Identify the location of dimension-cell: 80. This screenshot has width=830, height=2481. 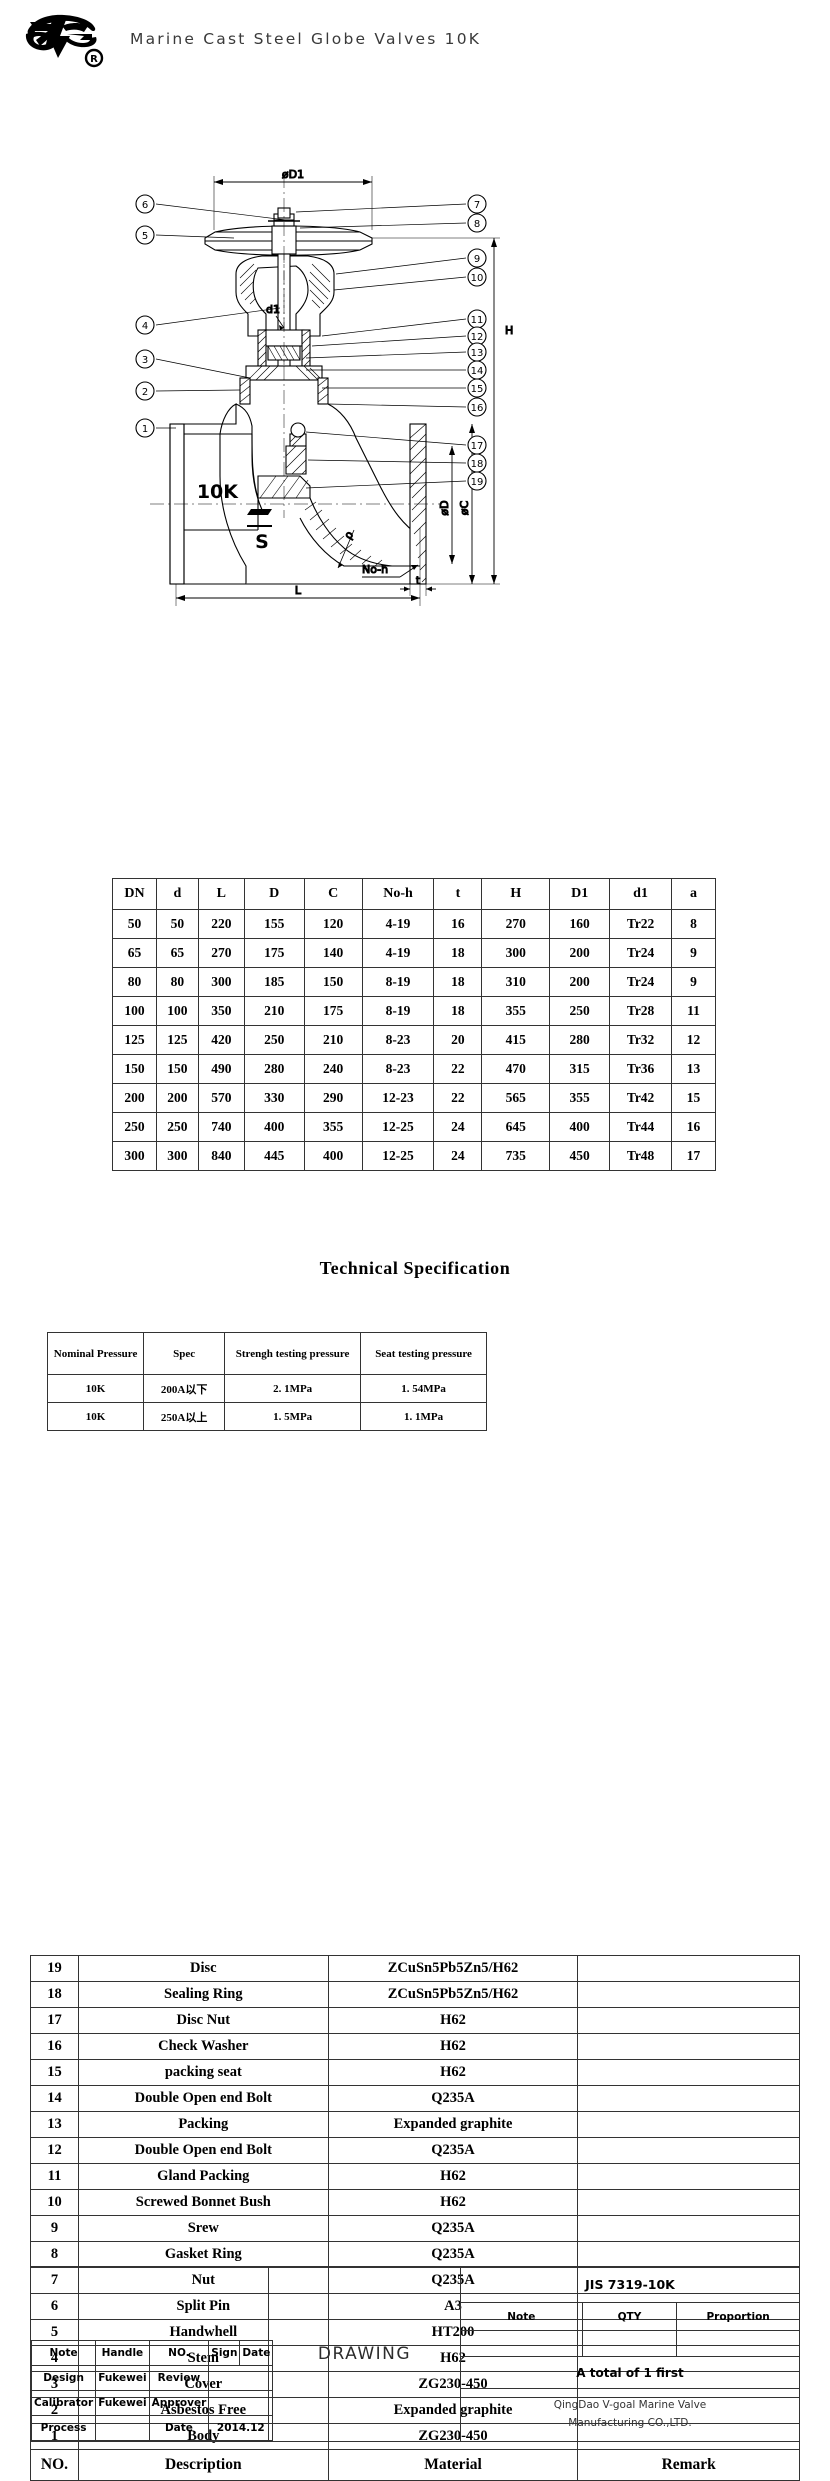
(134, 982).